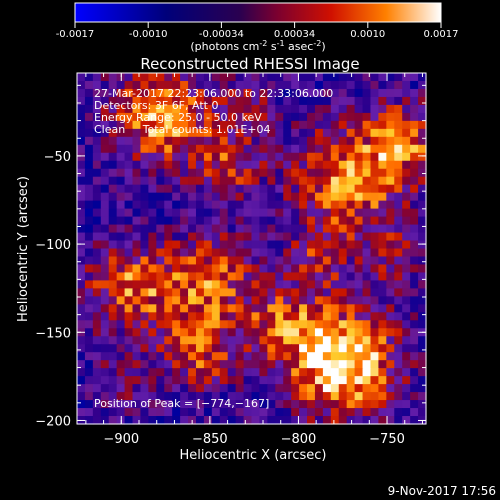 The height and width of the screenshot is (500, 500). Describe the element at coordinates (221, 34) in the screenshot. I see `colorbar-tick-label: -0.00034` at that location.